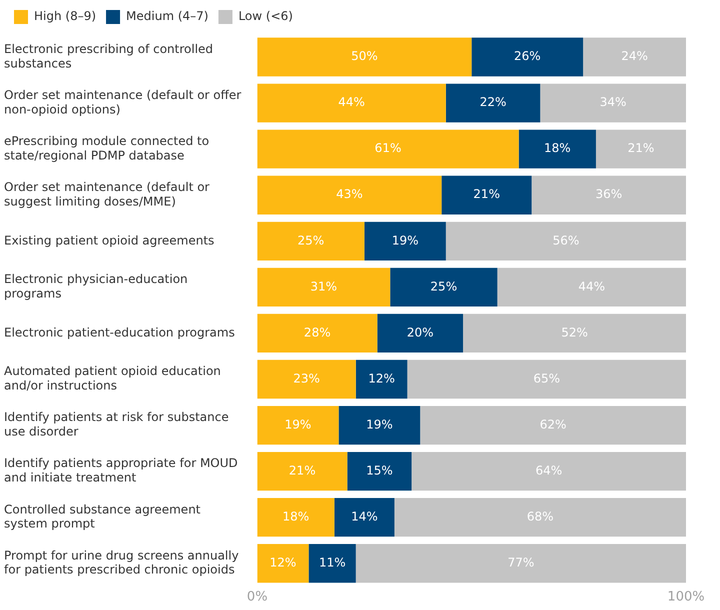 The width and height of the screenshot is (720, 610). I want to click on data-label: 52%, so click(574, 332).